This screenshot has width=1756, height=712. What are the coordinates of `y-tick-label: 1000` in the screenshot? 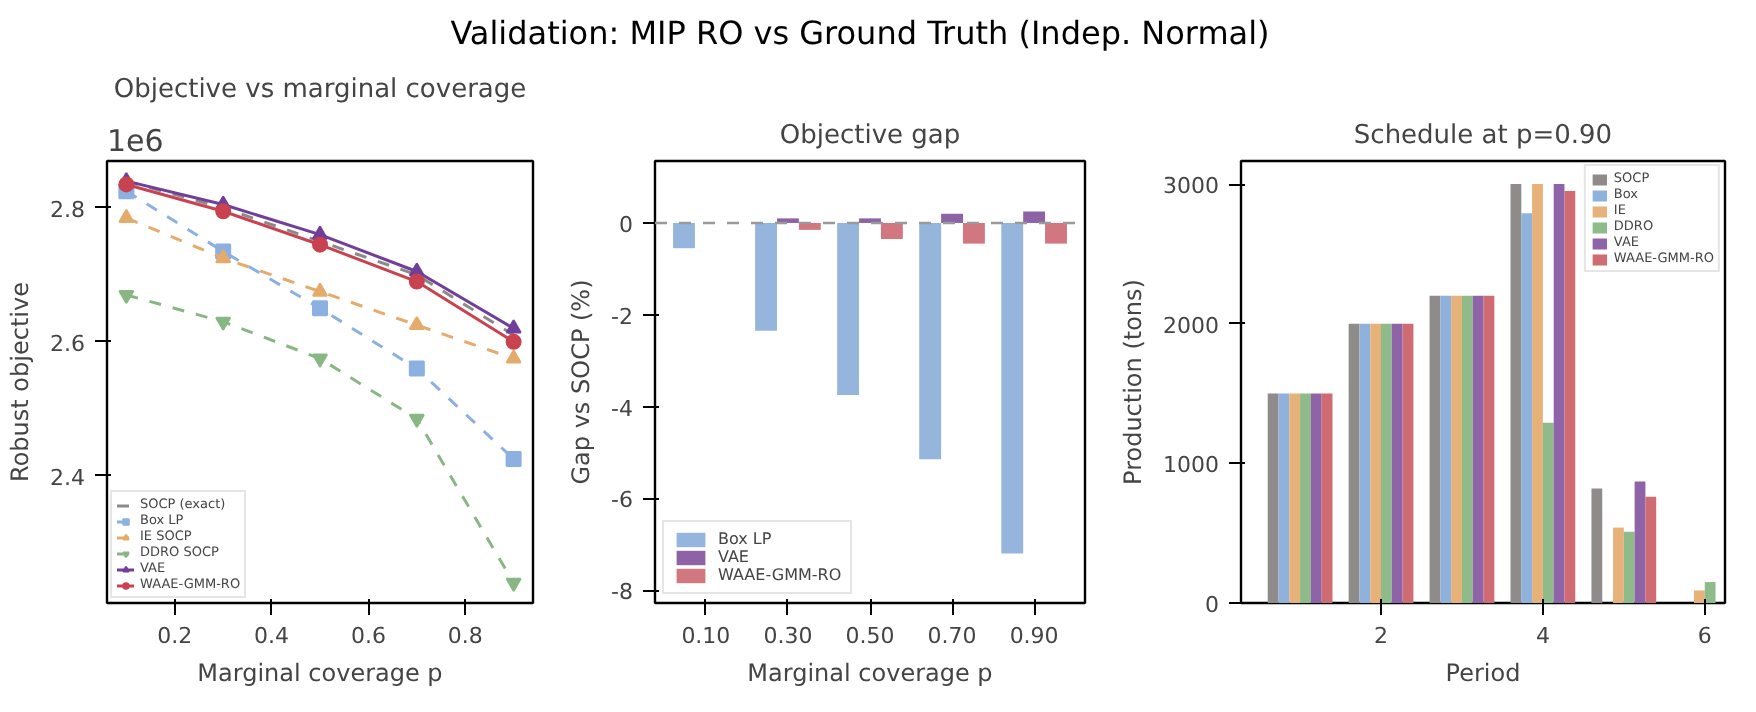 It's located at (1191, 465).